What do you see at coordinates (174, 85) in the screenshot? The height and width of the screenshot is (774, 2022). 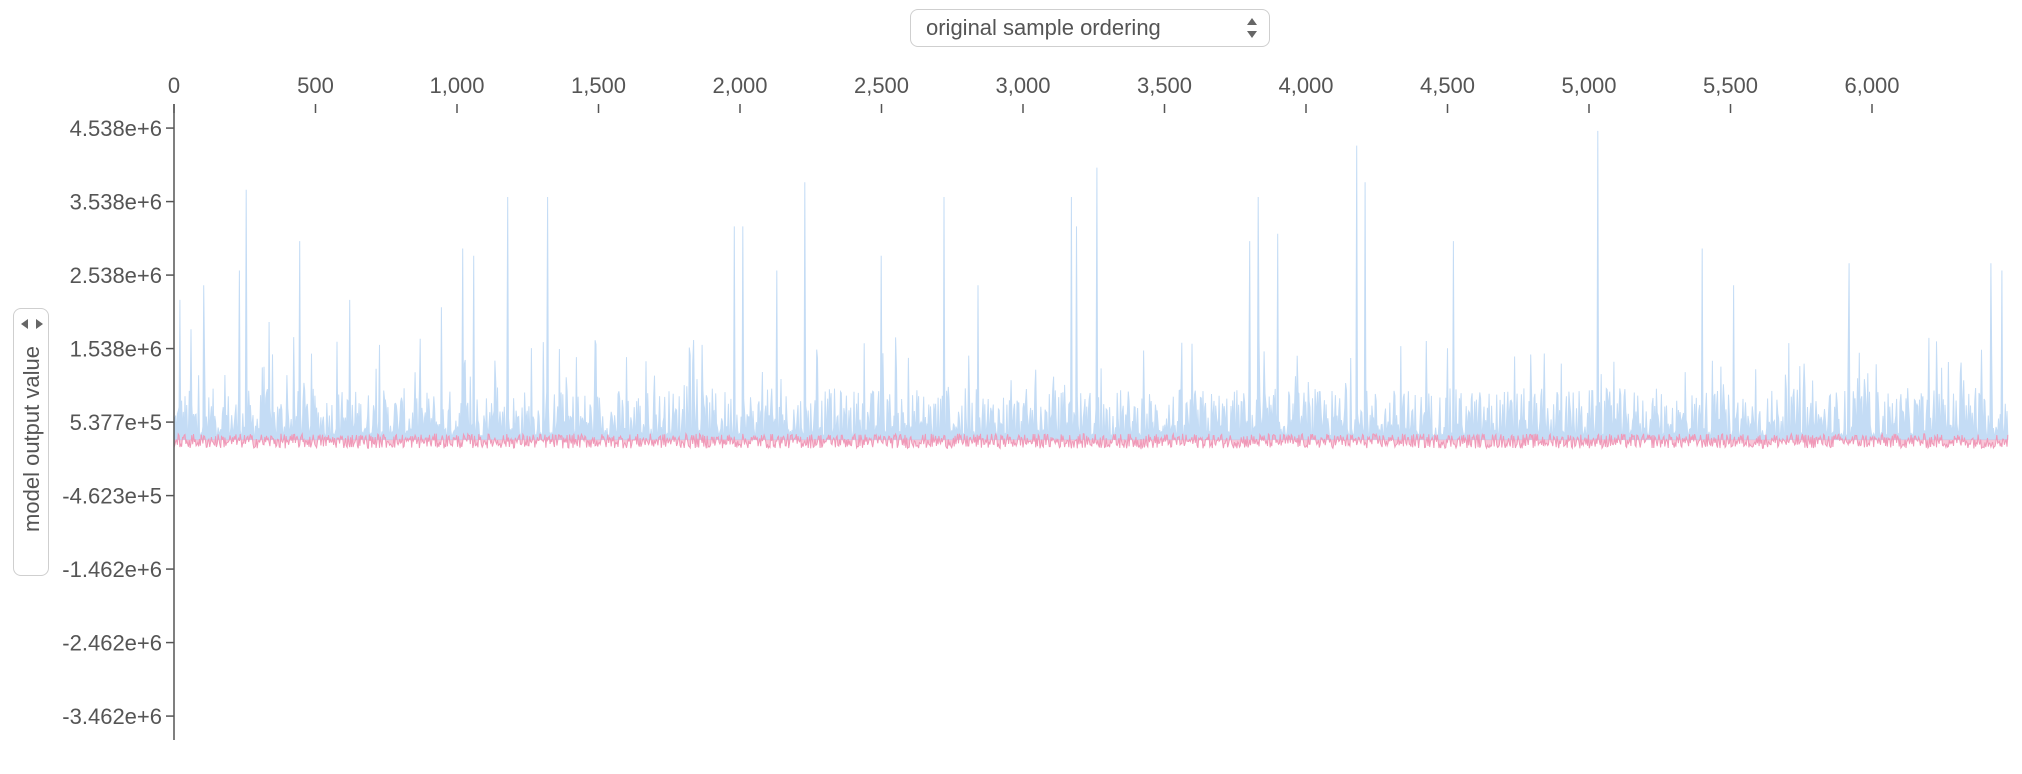 I see `x-tick-label: 0` at bounding box center [174, 85].